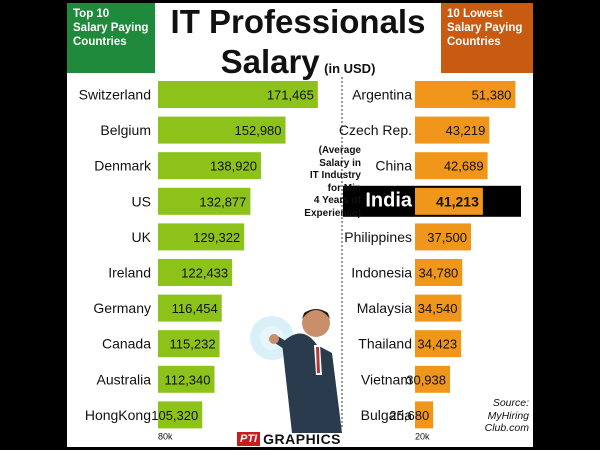 The image size is (600, 450). What do you see at coordinates (142, 237) in the screenshot?
I see `top10-category-label: UK` at bounding box center [142, 237].